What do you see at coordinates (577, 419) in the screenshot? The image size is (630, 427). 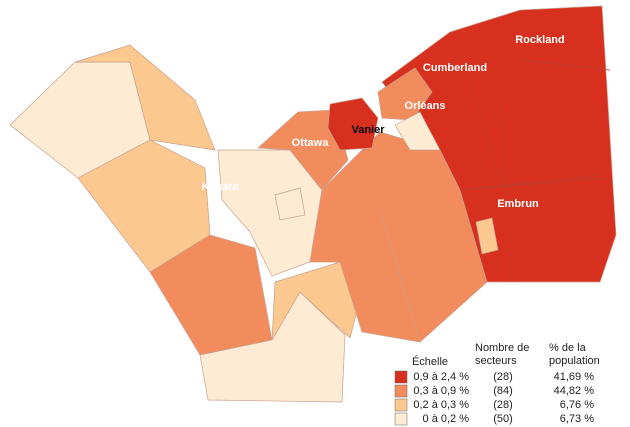 I see `legend-share: 6,73 %` at bounding box center [577, 419].